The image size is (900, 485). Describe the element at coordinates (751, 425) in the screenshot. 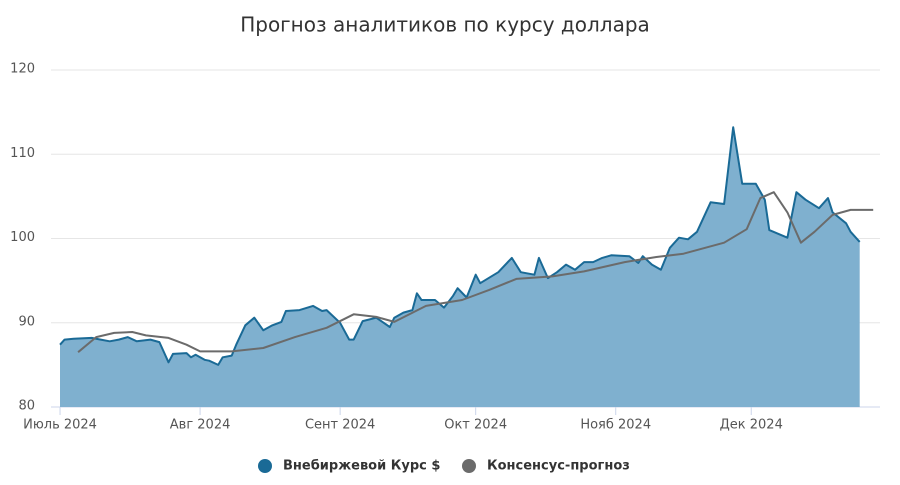

I see `x-tick-label: Дек 2024` at that location.